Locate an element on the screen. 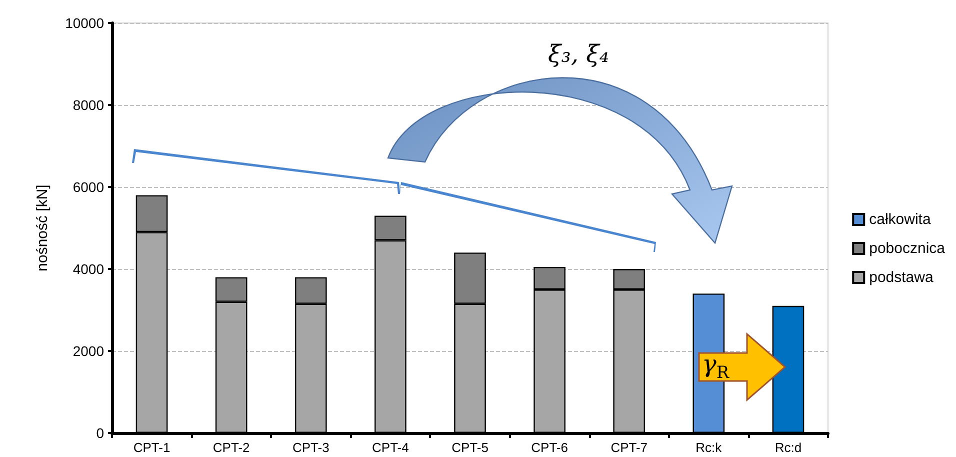 The image size is (956, 457). x-tick-label: CPT-4 is located at coordinates (390, 447).